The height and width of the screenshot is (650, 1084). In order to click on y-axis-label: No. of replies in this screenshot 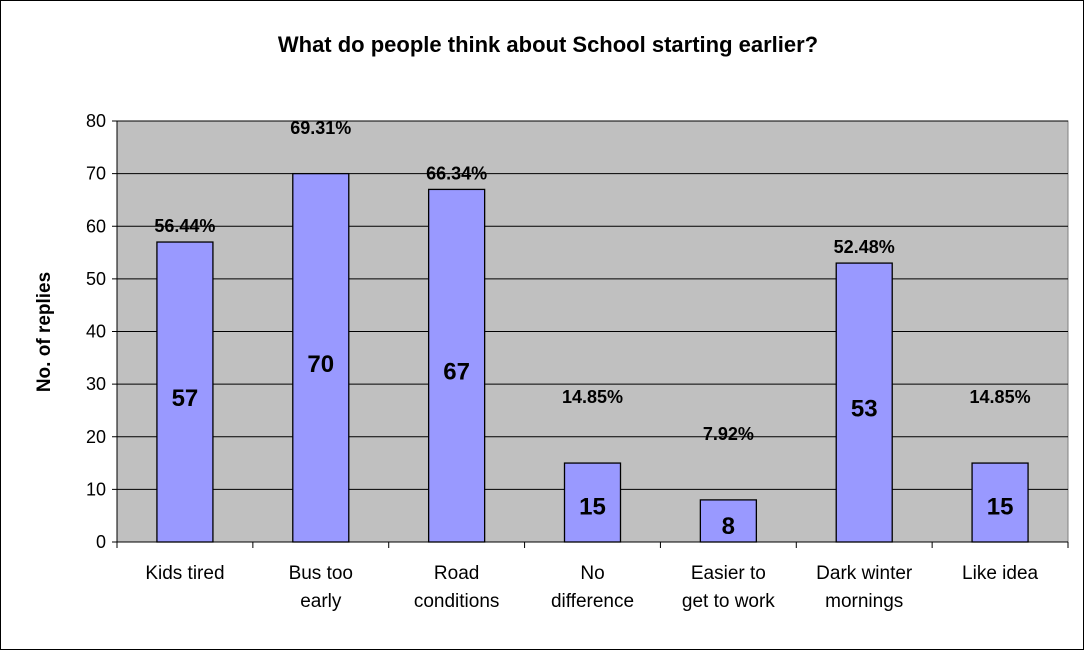, I will do `click(44, 332)`.